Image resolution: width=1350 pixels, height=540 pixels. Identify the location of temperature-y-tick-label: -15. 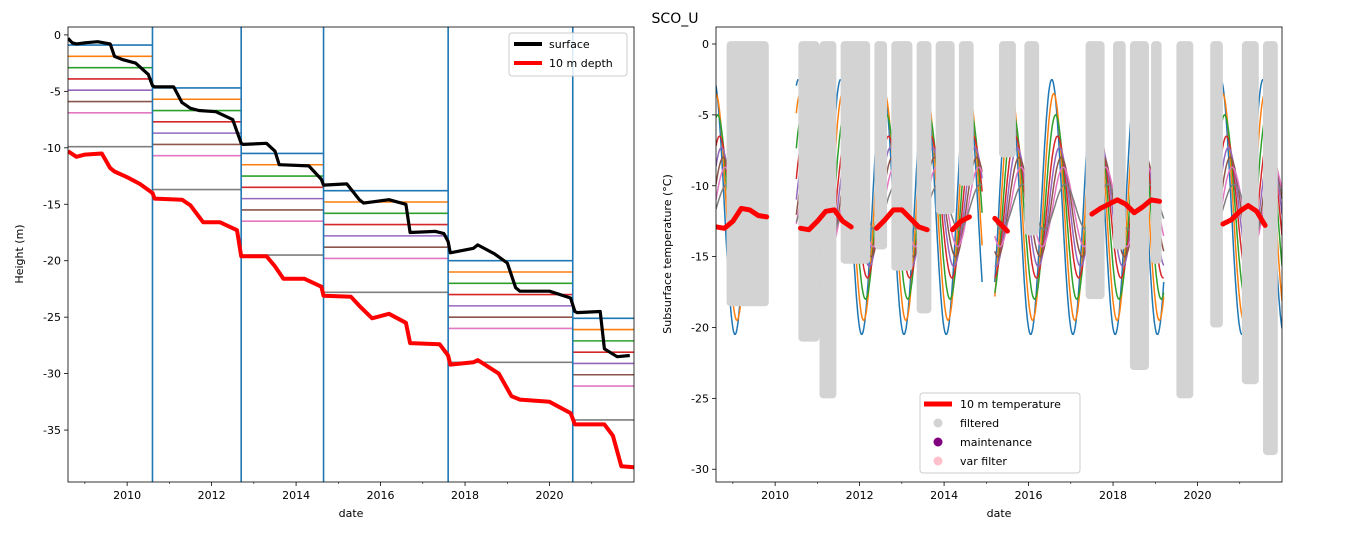
(700, 257).